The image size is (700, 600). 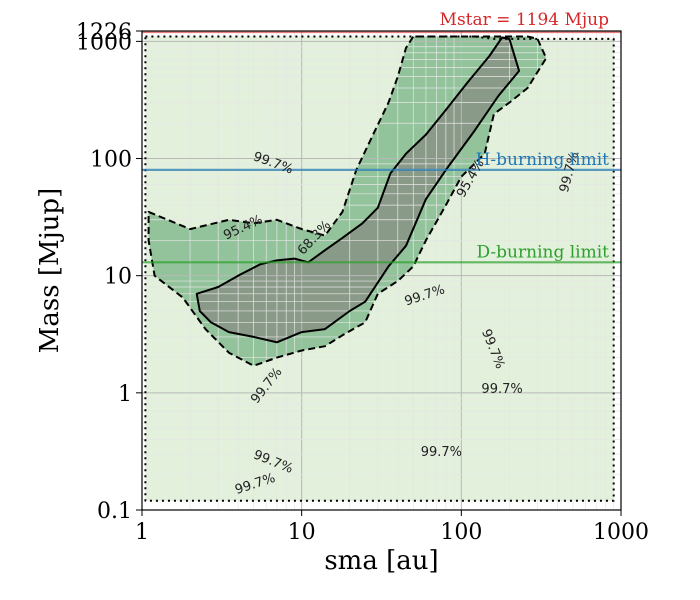 What do you see at coordinates (114, 511) in the screenshot?
I see `y-tick-label: 0.1` at bounding box center [114, 511].